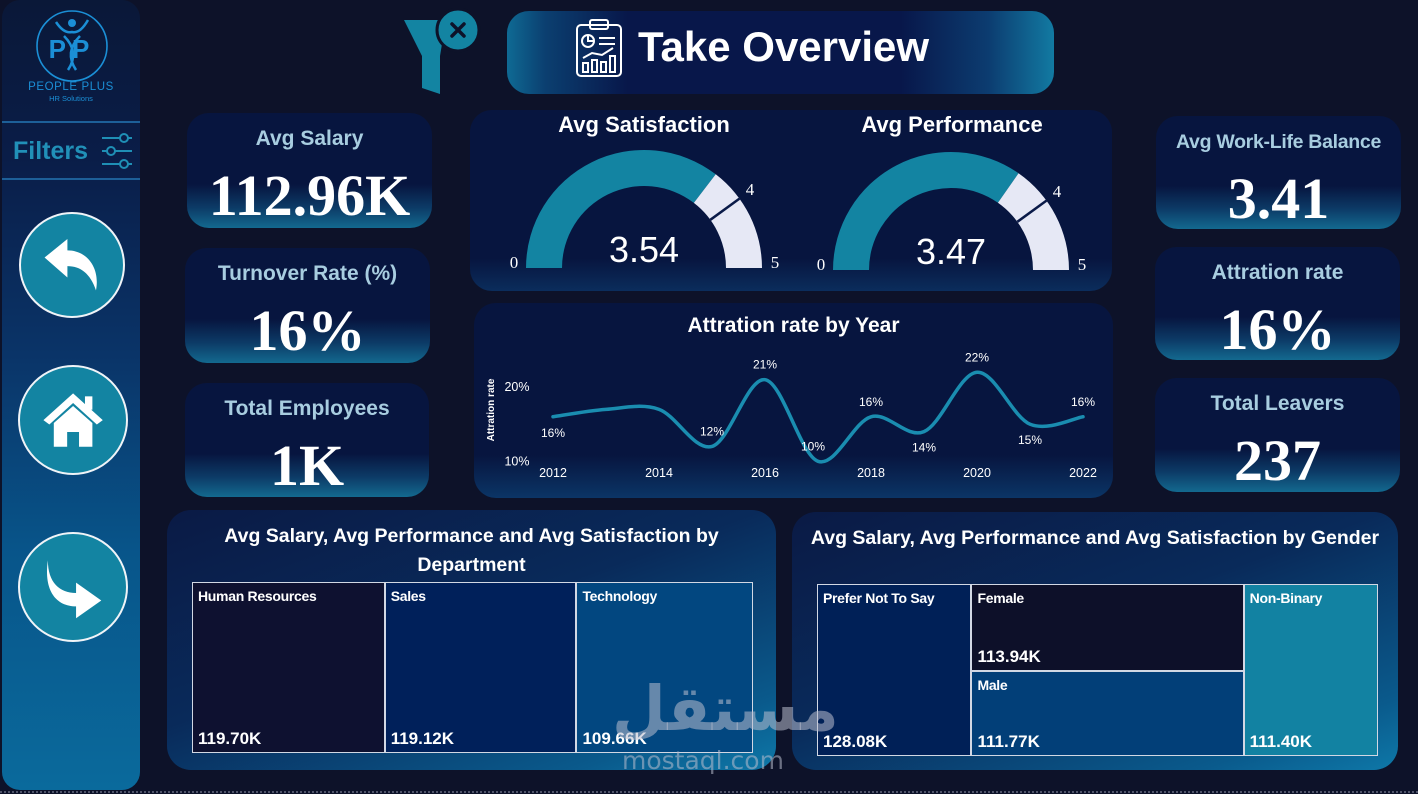 This screenshot has width=1418, height=794. I want to click on people-plus-logo: PP, so click(72, 46).